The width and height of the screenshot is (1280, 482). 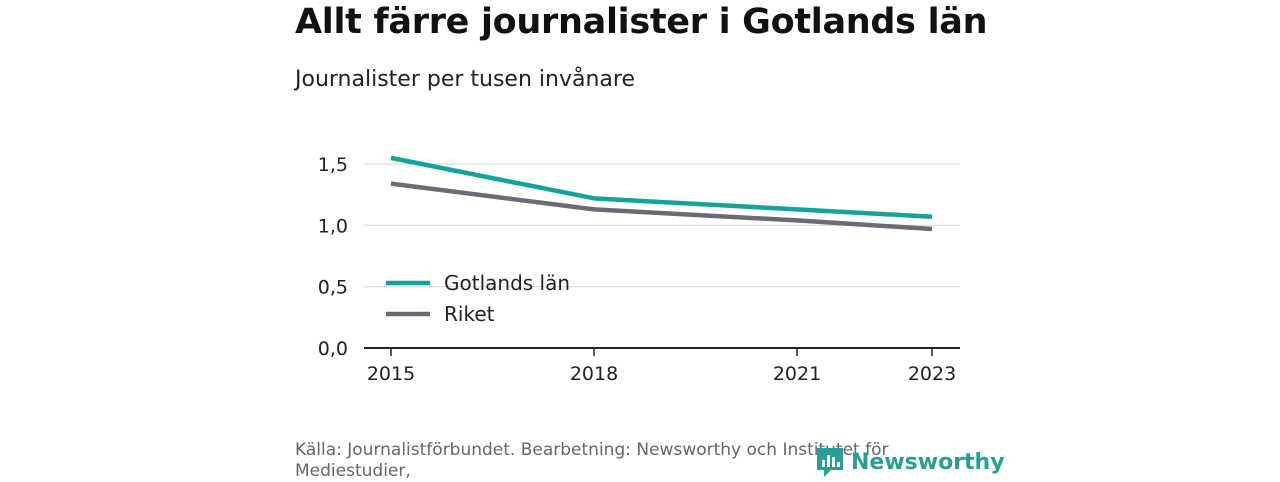 What do you see at coordinates (333, 226) in the screenshot?
I see `y-tick-label: 1,0` at bounding box center [333, 226].